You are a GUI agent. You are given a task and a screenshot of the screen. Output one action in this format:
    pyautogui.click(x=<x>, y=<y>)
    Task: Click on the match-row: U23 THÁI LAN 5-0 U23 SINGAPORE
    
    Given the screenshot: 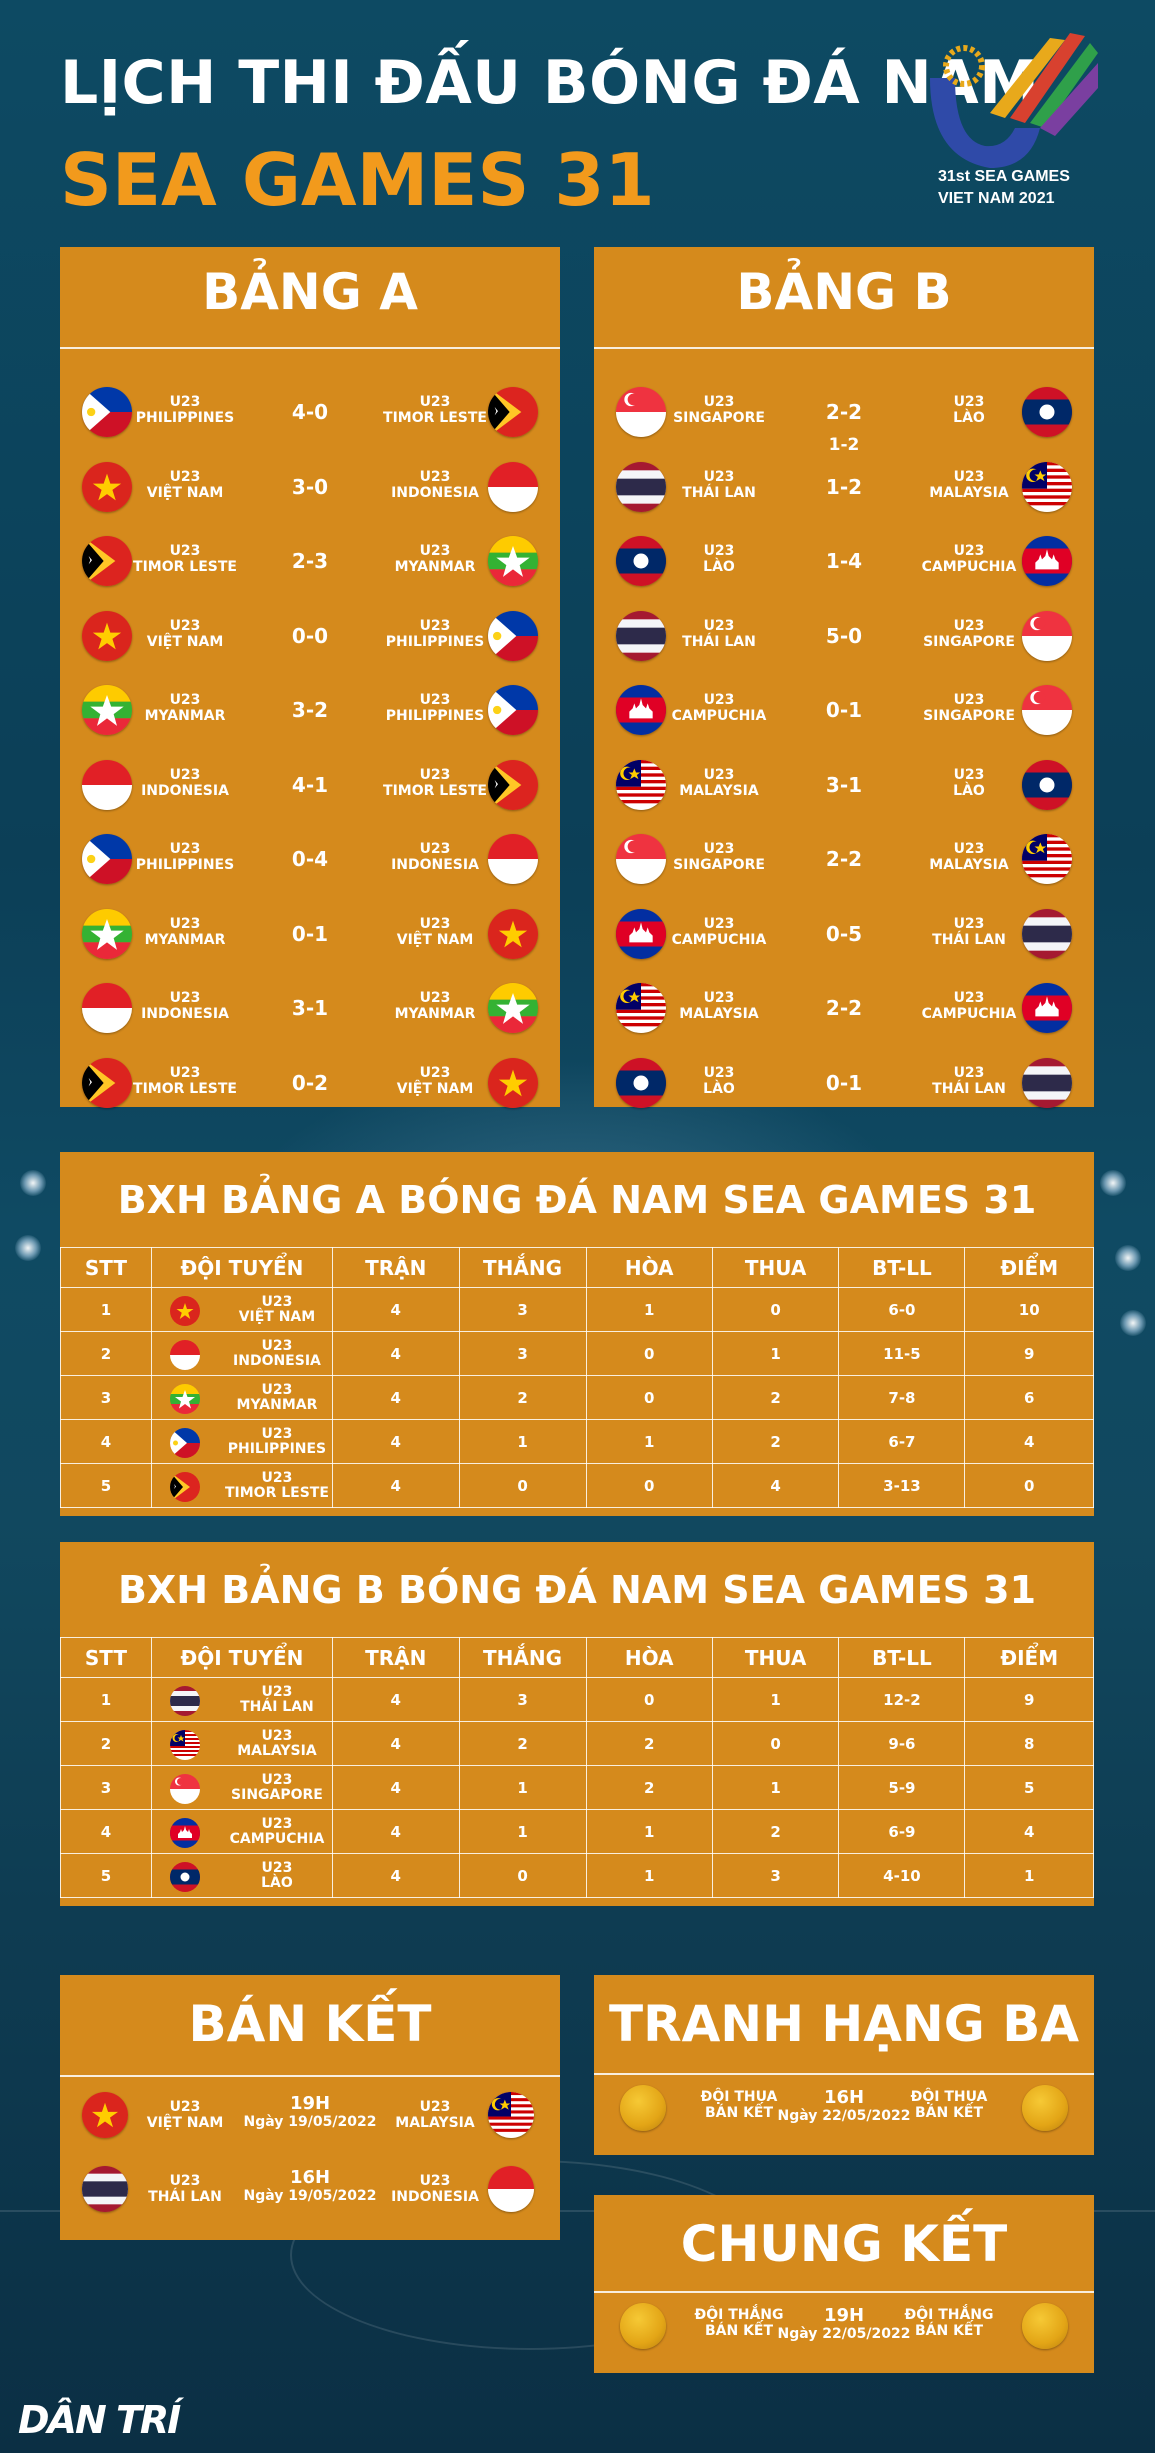 What is the action you would take?
    pyautogui.click(x=844, y=636)
    